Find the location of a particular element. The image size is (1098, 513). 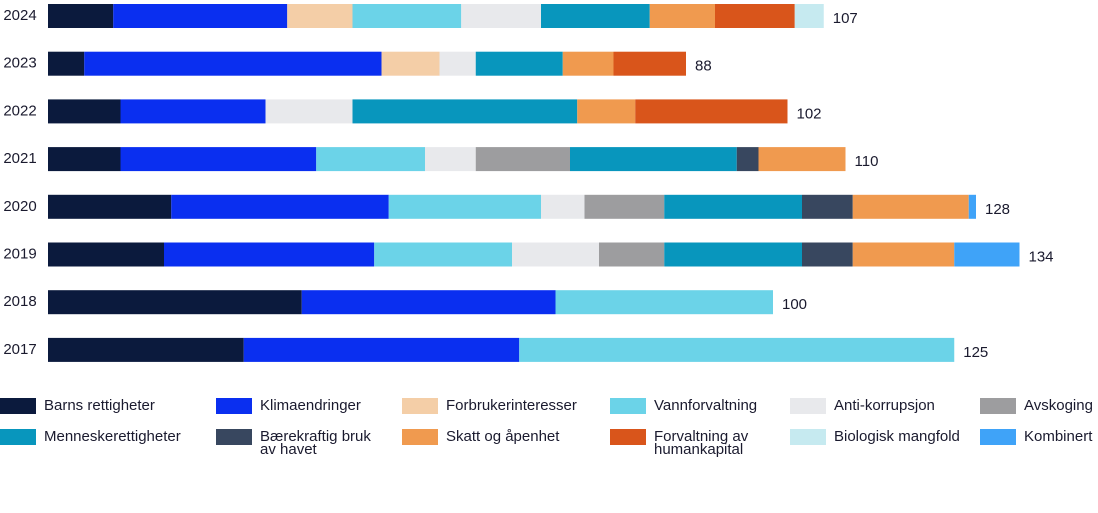

total-label: 107 is located at coordinates (845, 18).